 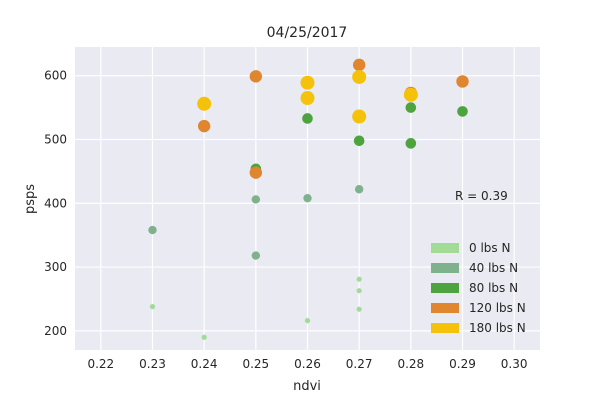 What do you see at coordinates (55, 331) in the screenshot?
I see `y-tick-label: 200` at bounding box center [55, 331].